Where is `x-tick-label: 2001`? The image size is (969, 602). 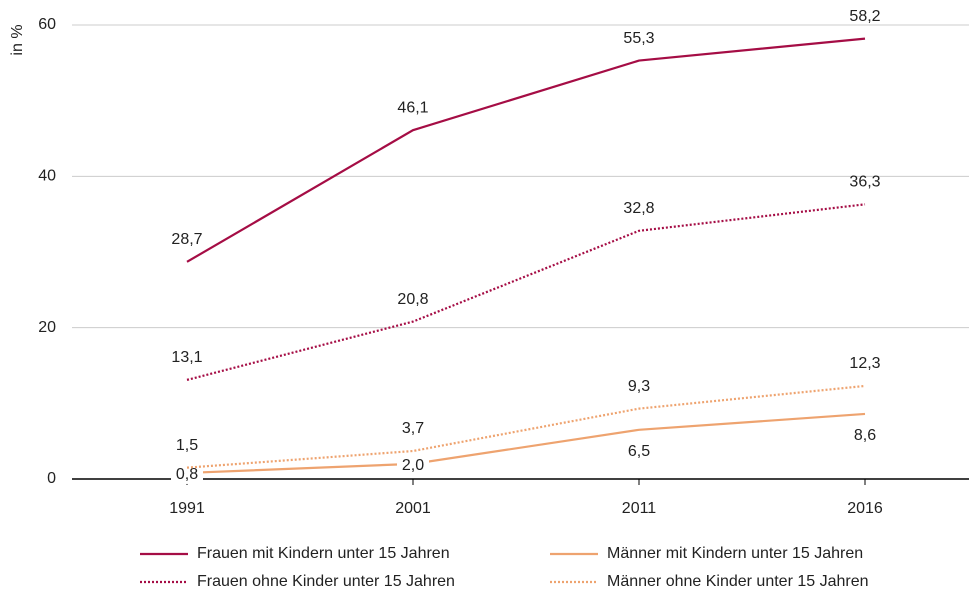 x-tick-label: 2001 is located at coordinates (413, 508).